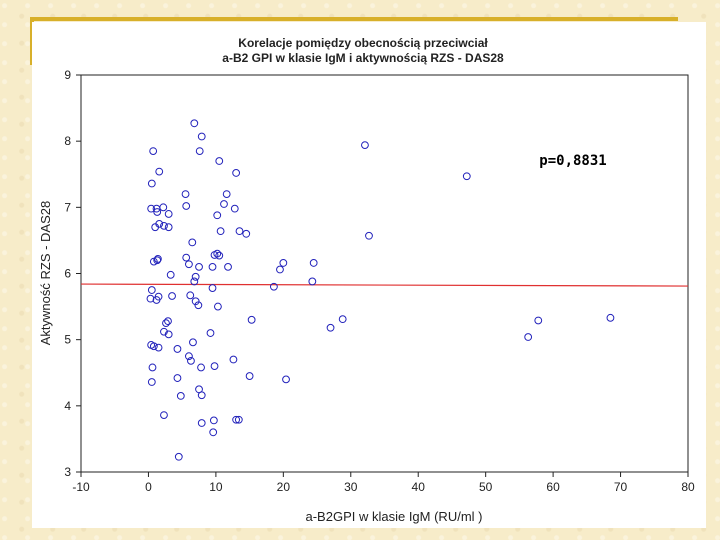 This screenshot has height=540, width=720. What do you see at coordinates (688, 487) in the screenshot?
I see `x-tick-label: 80` at bounding box center [688, 487].